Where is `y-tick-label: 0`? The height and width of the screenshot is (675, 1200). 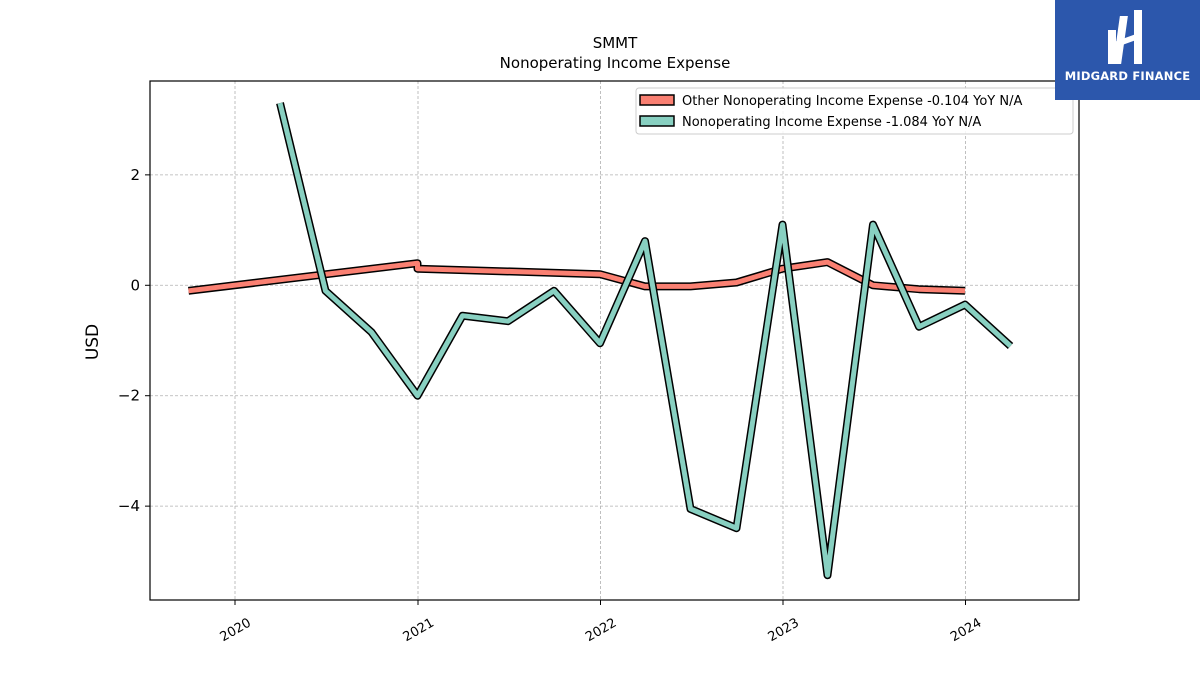
y-tick-label: 0 is located at coordinates (135, 285).